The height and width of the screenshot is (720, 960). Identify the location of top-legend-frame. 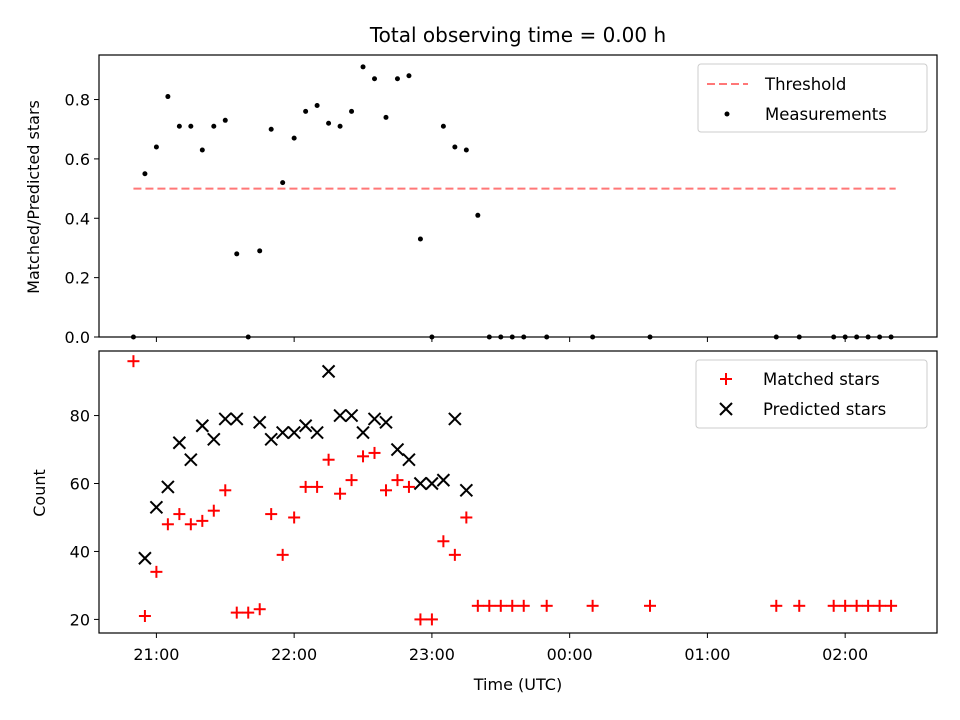
(812, 98).